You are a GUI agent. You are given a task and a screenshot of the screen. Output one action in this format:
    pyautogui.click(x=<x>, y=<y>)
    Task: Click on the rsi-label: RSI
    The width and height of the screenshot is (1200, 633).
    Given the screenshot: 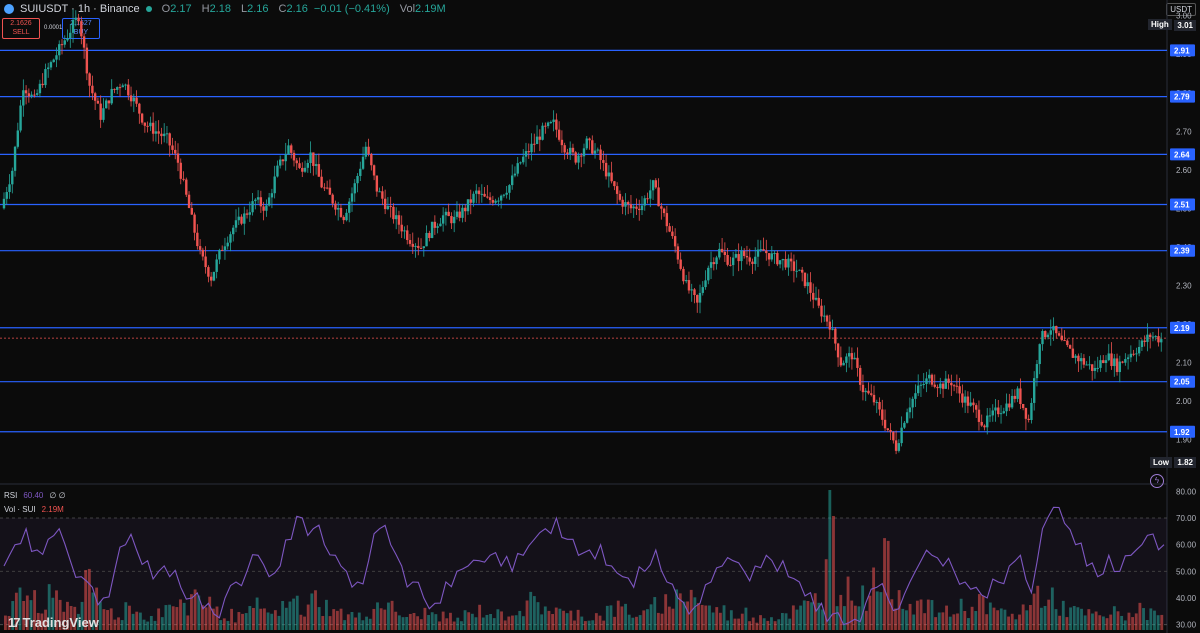 What is the action you would take?
    pyautogui.click(x=11, y=495)
    